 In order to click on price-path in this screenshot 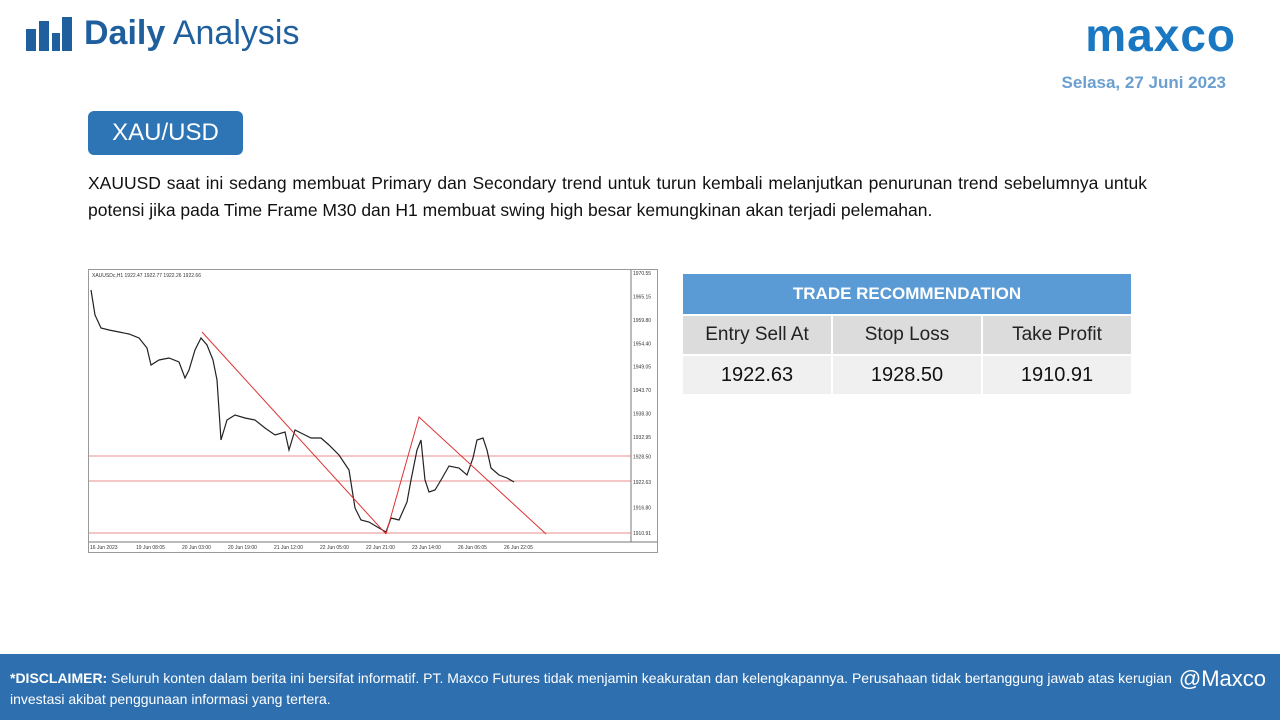, I will do `click(302, 411)`.